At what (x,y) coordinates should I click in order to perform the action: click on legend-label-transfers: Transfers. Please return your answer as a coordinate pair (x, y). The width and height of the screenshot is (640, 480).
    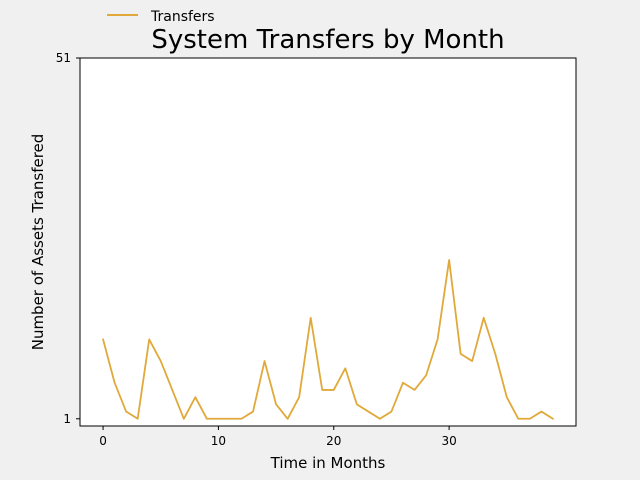
    Looking at the image, I should click on (182, 17).